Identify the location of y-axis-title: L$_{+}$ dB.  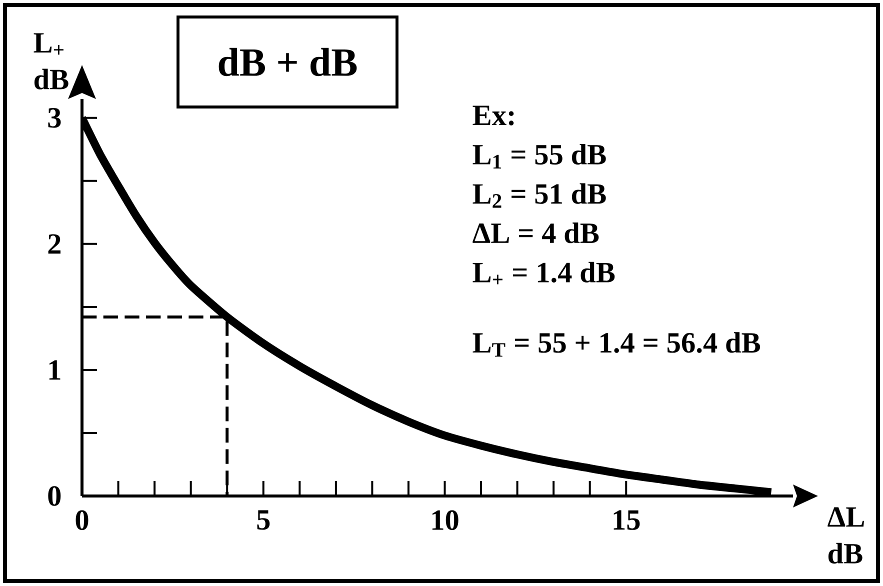
(51, 61).